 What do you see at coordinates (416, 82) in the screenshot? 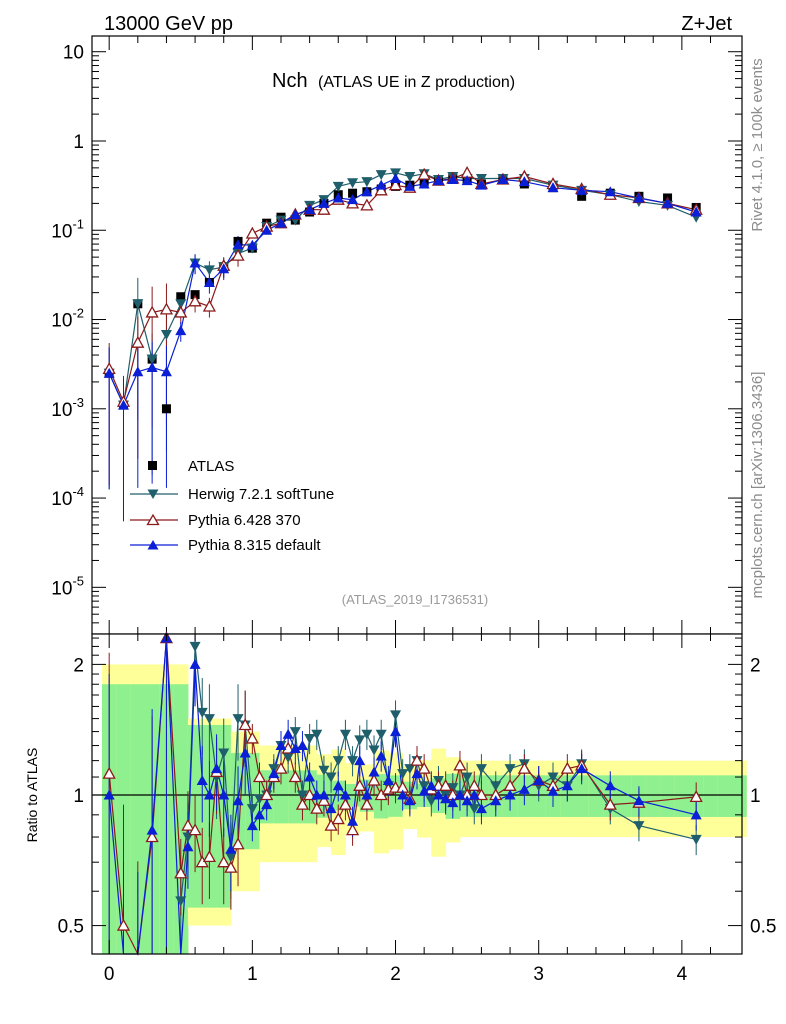
I see `plot-subtitle: (ATLAS UE in Z production)` at bounding box center [416, 82].